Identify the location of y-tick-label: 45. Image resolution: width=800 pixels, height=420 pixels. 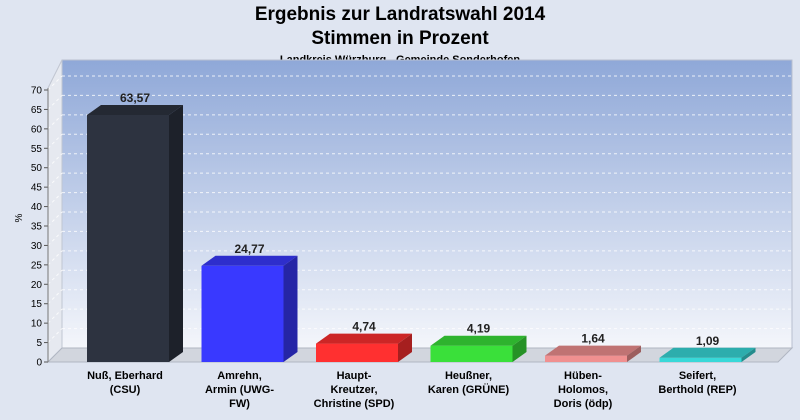
(37, 188).